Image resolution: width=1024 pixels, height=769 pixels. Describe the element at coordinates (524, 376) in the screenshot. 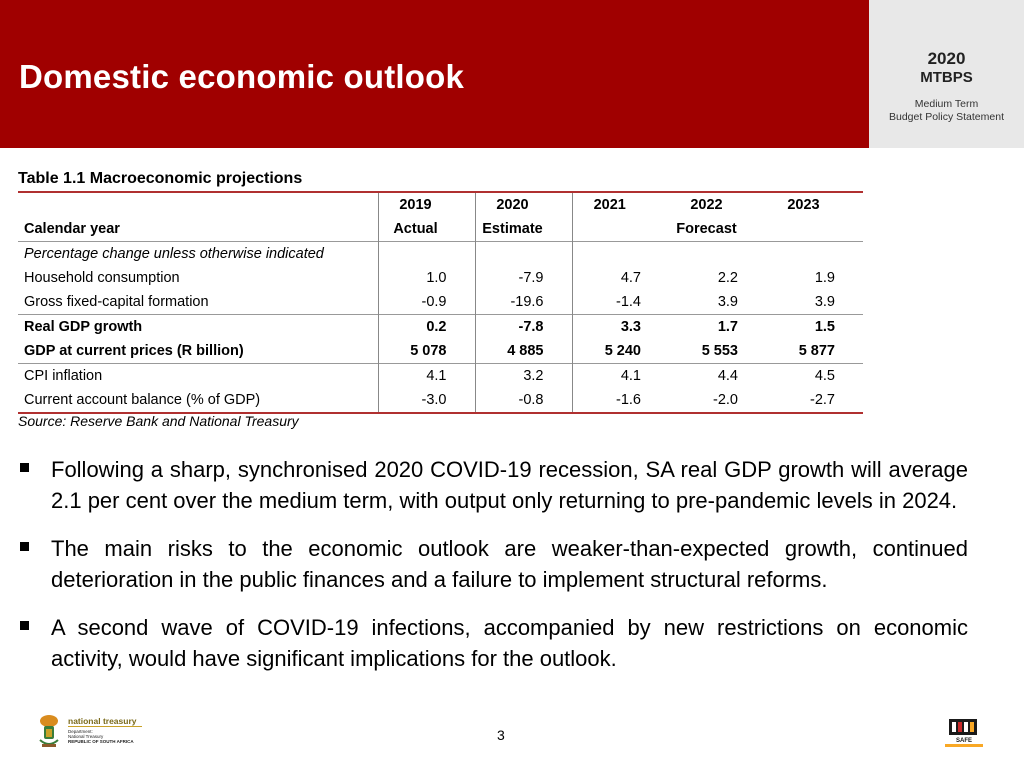

I see `cell-value: 3.2` at that location.